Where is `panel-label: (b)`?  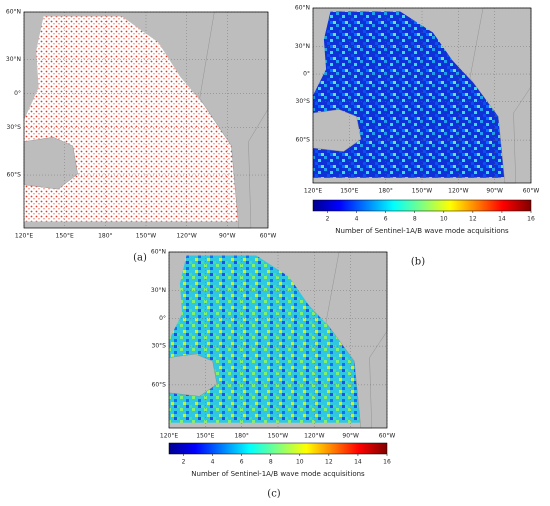 panel-label: (b) is located at coordinates (418, 262).